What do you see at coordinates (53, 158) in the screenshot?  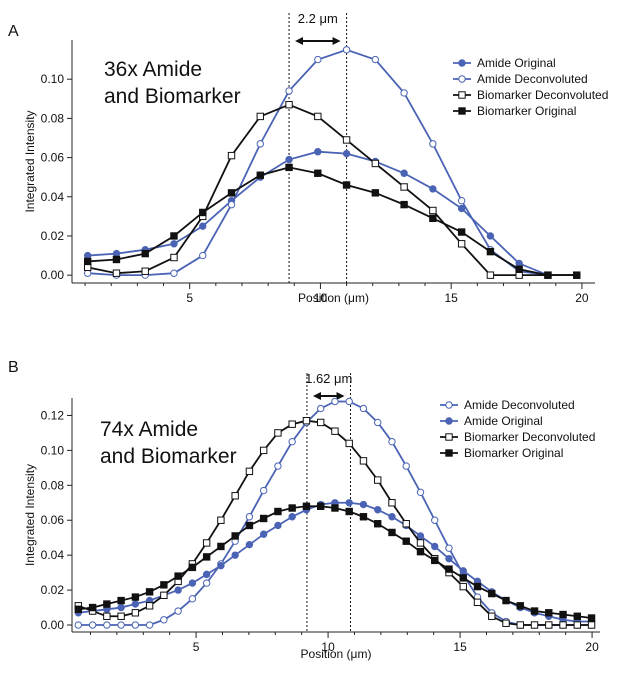 I see `y-tick-label: 0.06` at bounding box center [53, 158].